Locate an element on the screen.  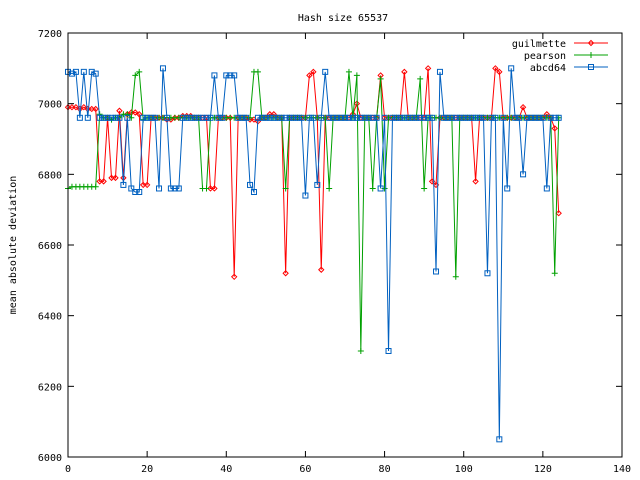
y-tick-label: 6600 is located at coordinates (50, 246).